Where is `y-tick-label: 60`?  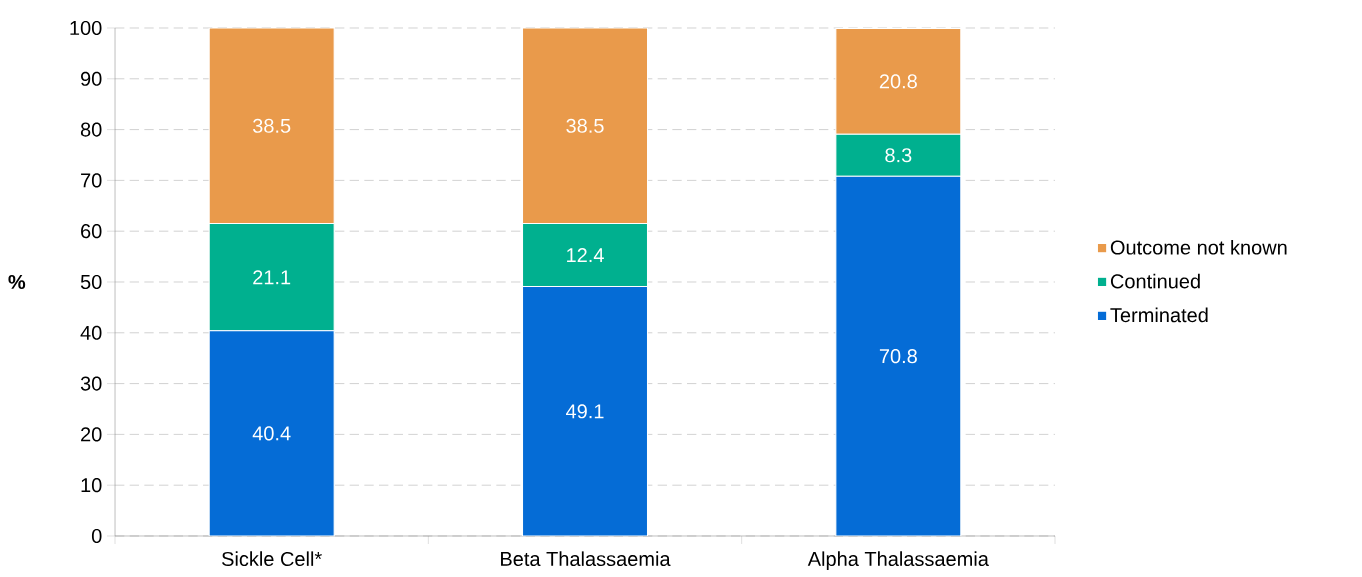 y-tick-label: 60 is located at coordinates (91, 231).